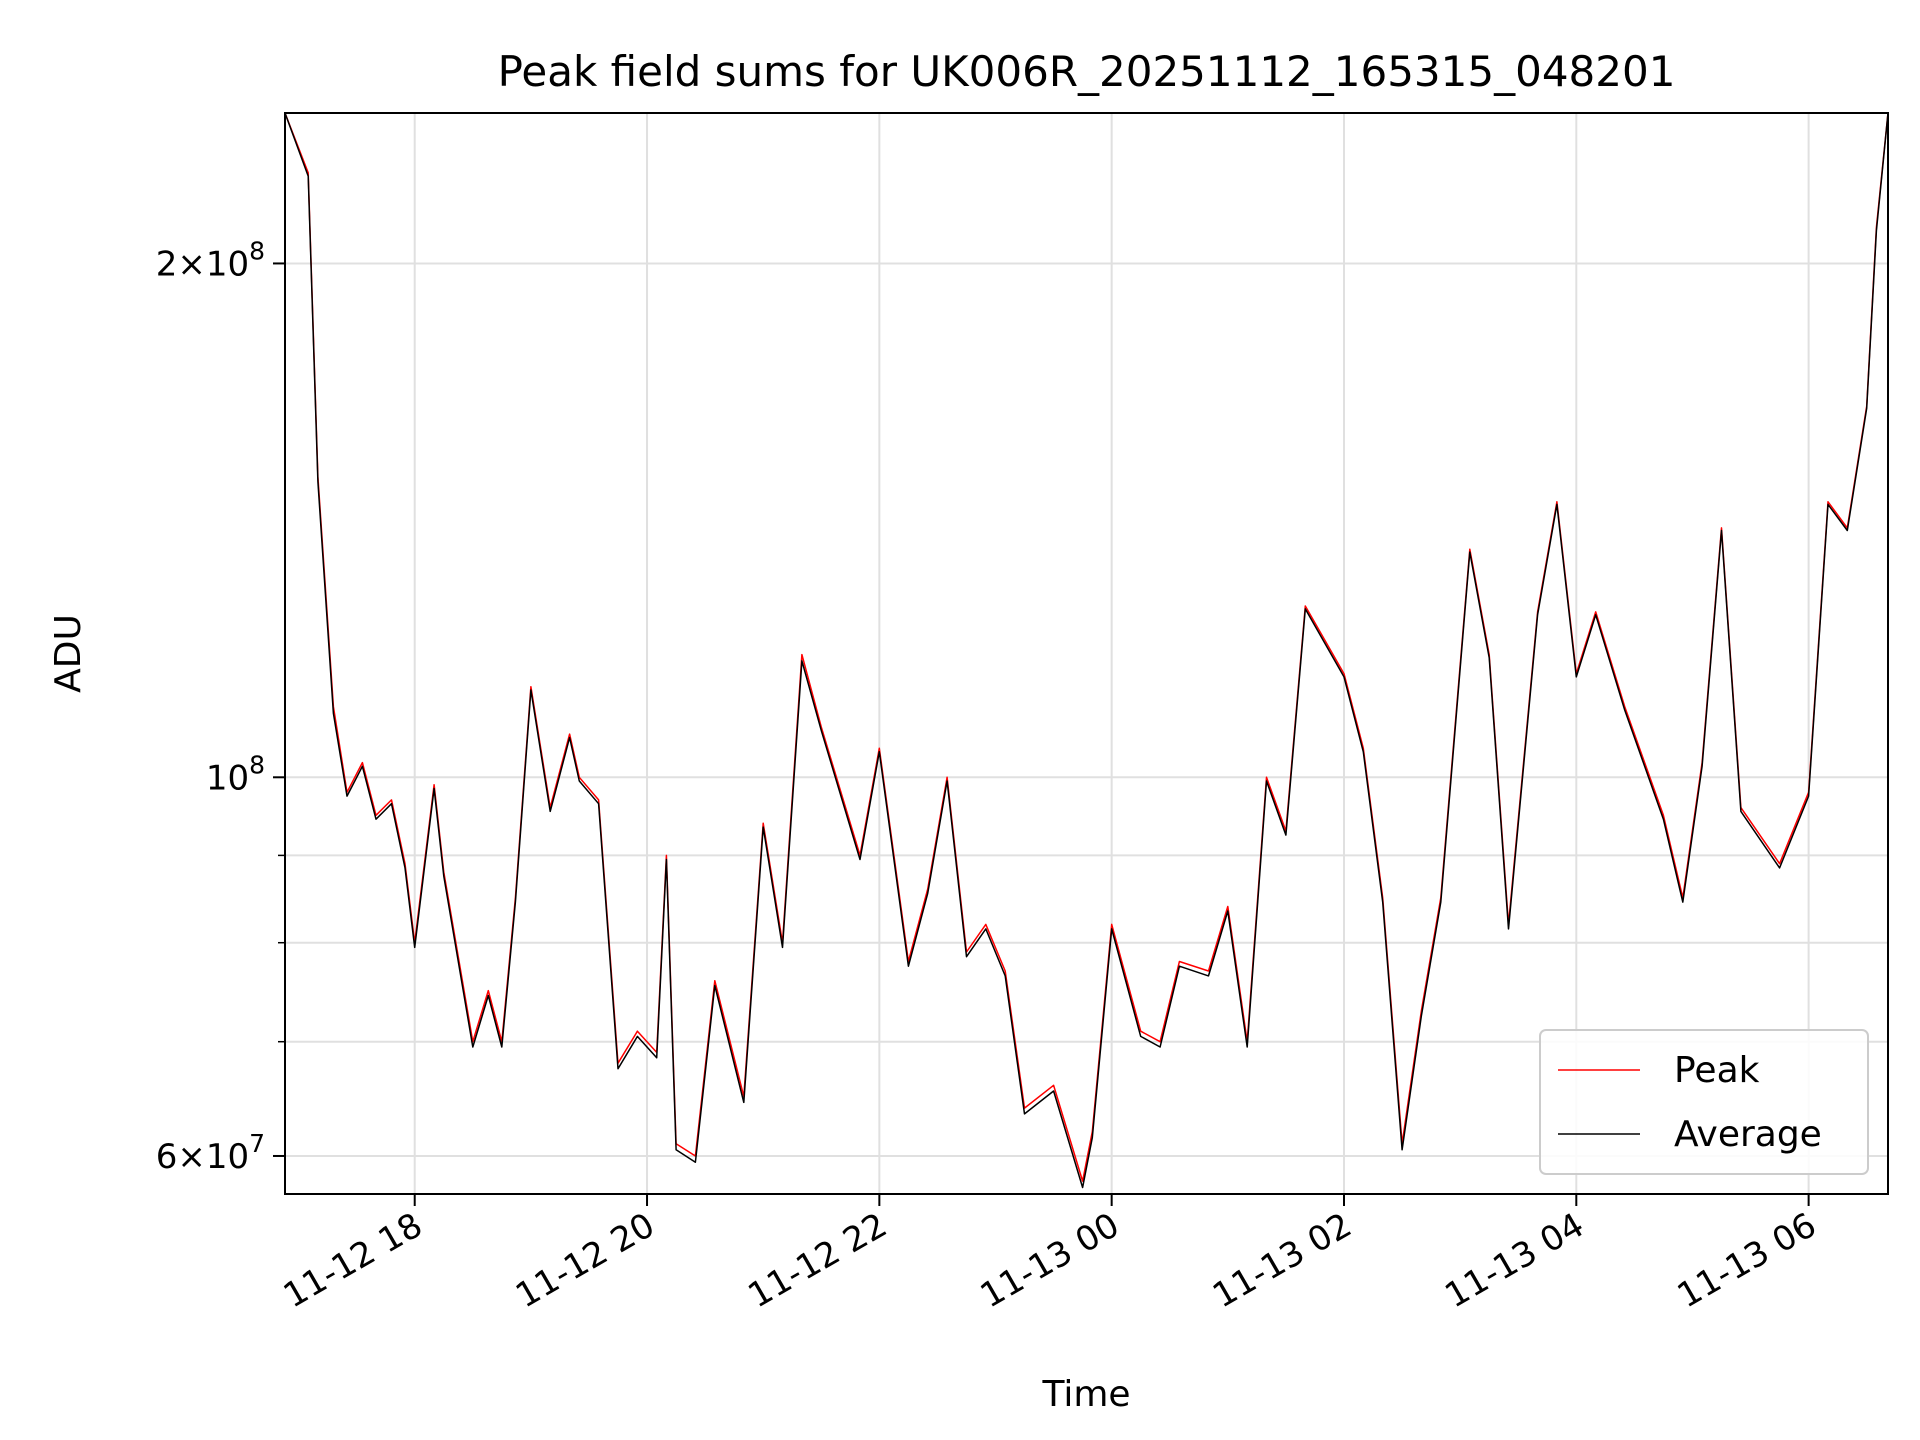 Image resolution: width=1920 pixels, height=1440 pixels. I want to click on x-axis-title: Time, so click(1085, 1394).